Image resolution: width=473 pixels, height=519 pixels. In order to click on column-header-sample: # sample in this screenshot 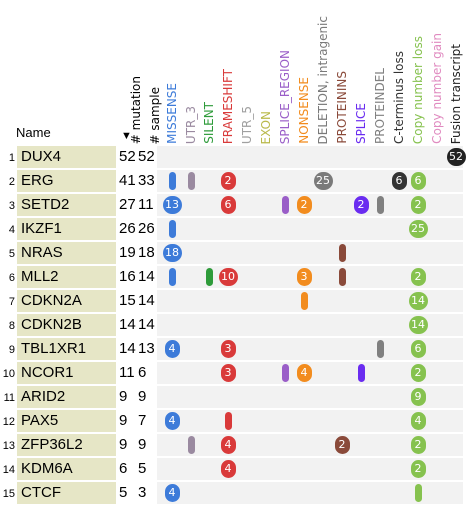, I will do `click(155, 115)`.